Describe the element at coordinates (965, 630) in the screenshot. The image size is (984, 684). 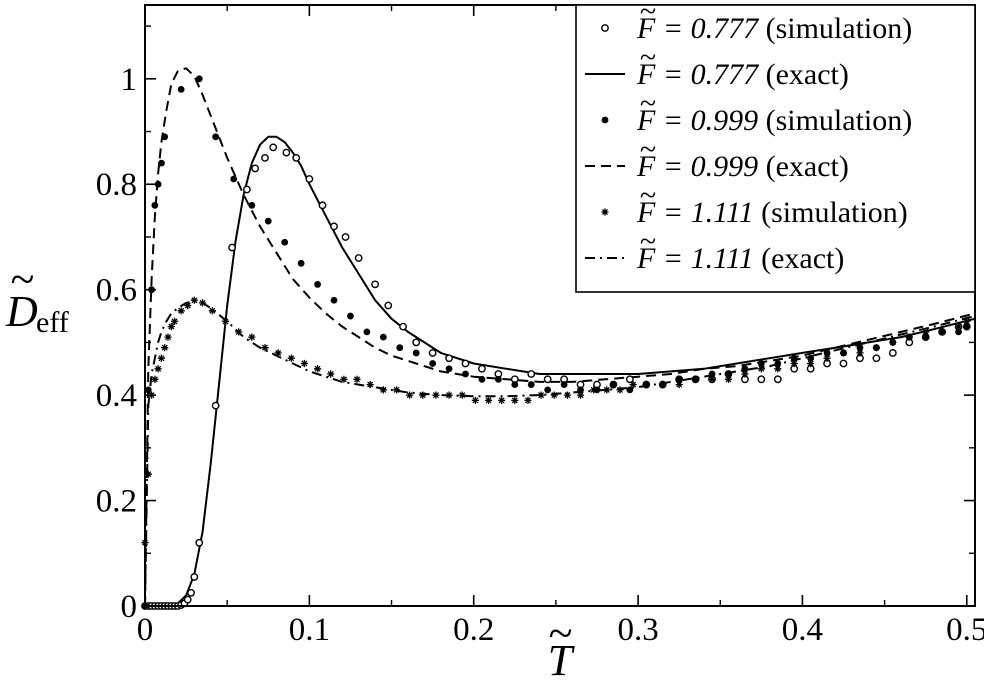
I see `x-tick-label: 0.5` at that location.